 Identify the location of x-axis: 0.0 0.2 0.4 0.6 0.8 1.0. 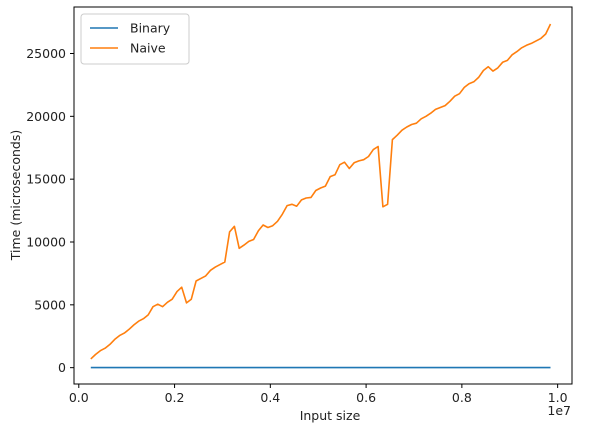
(318, 394).